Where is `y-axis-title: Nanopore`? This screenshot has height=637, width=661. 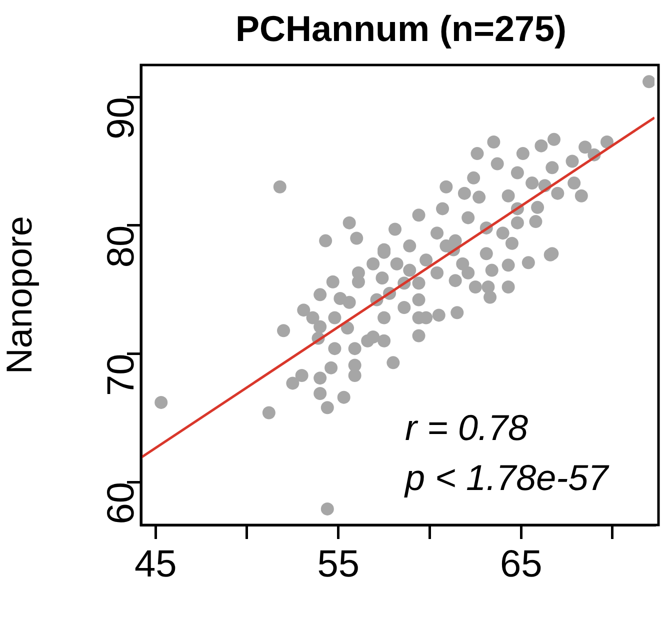
y-axis-title: Nanopore is located at coordinates (20, 295).